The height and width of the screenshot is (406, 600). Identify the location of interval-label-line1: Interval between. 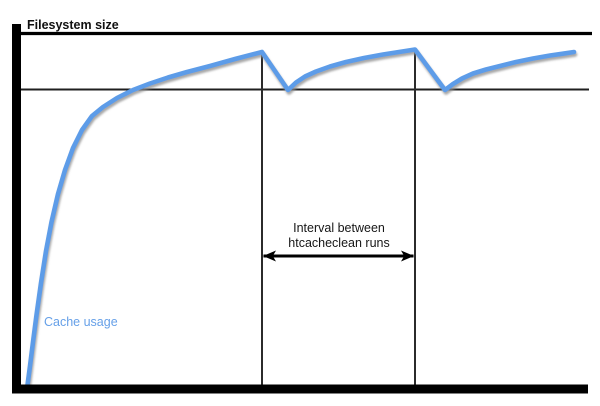
(339, 228).